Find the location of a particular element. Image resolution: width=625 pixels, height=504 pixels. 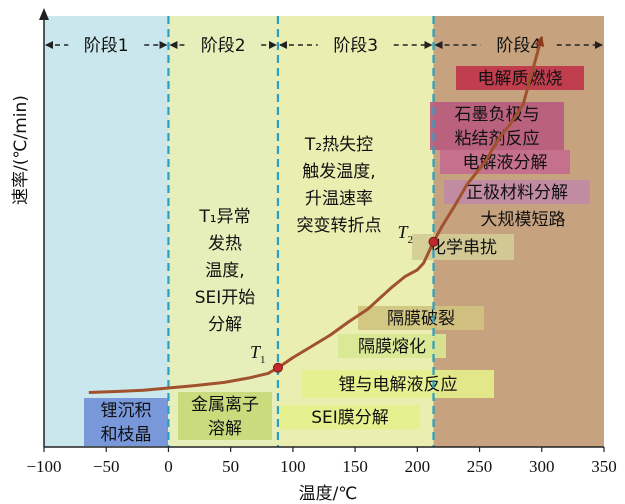

event-label-text: 隔膜破裂 is located at coordinates (421, 319).